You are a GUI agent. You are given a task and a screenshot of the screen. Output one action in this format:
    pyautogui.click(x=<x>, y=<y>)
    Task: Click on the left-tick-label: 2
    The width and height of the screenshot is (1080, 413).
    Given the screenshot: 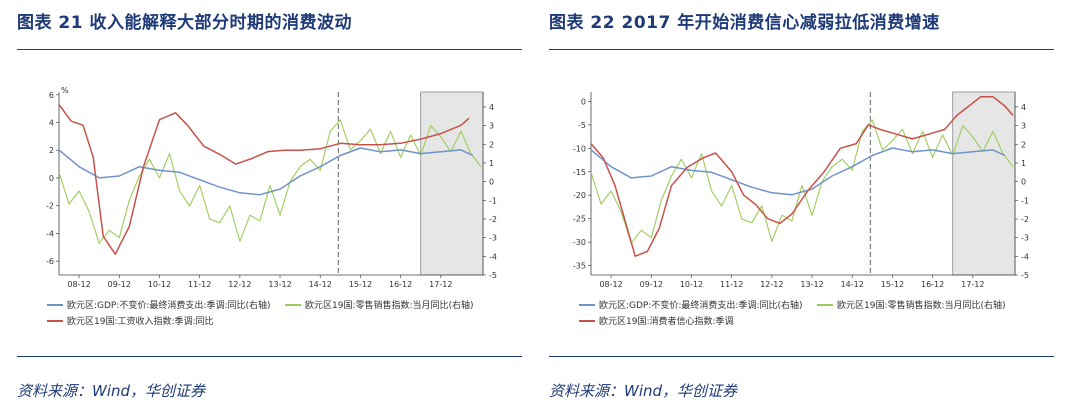 What is the action you would take?
    pyautogui.click(x=51, y=150)
    